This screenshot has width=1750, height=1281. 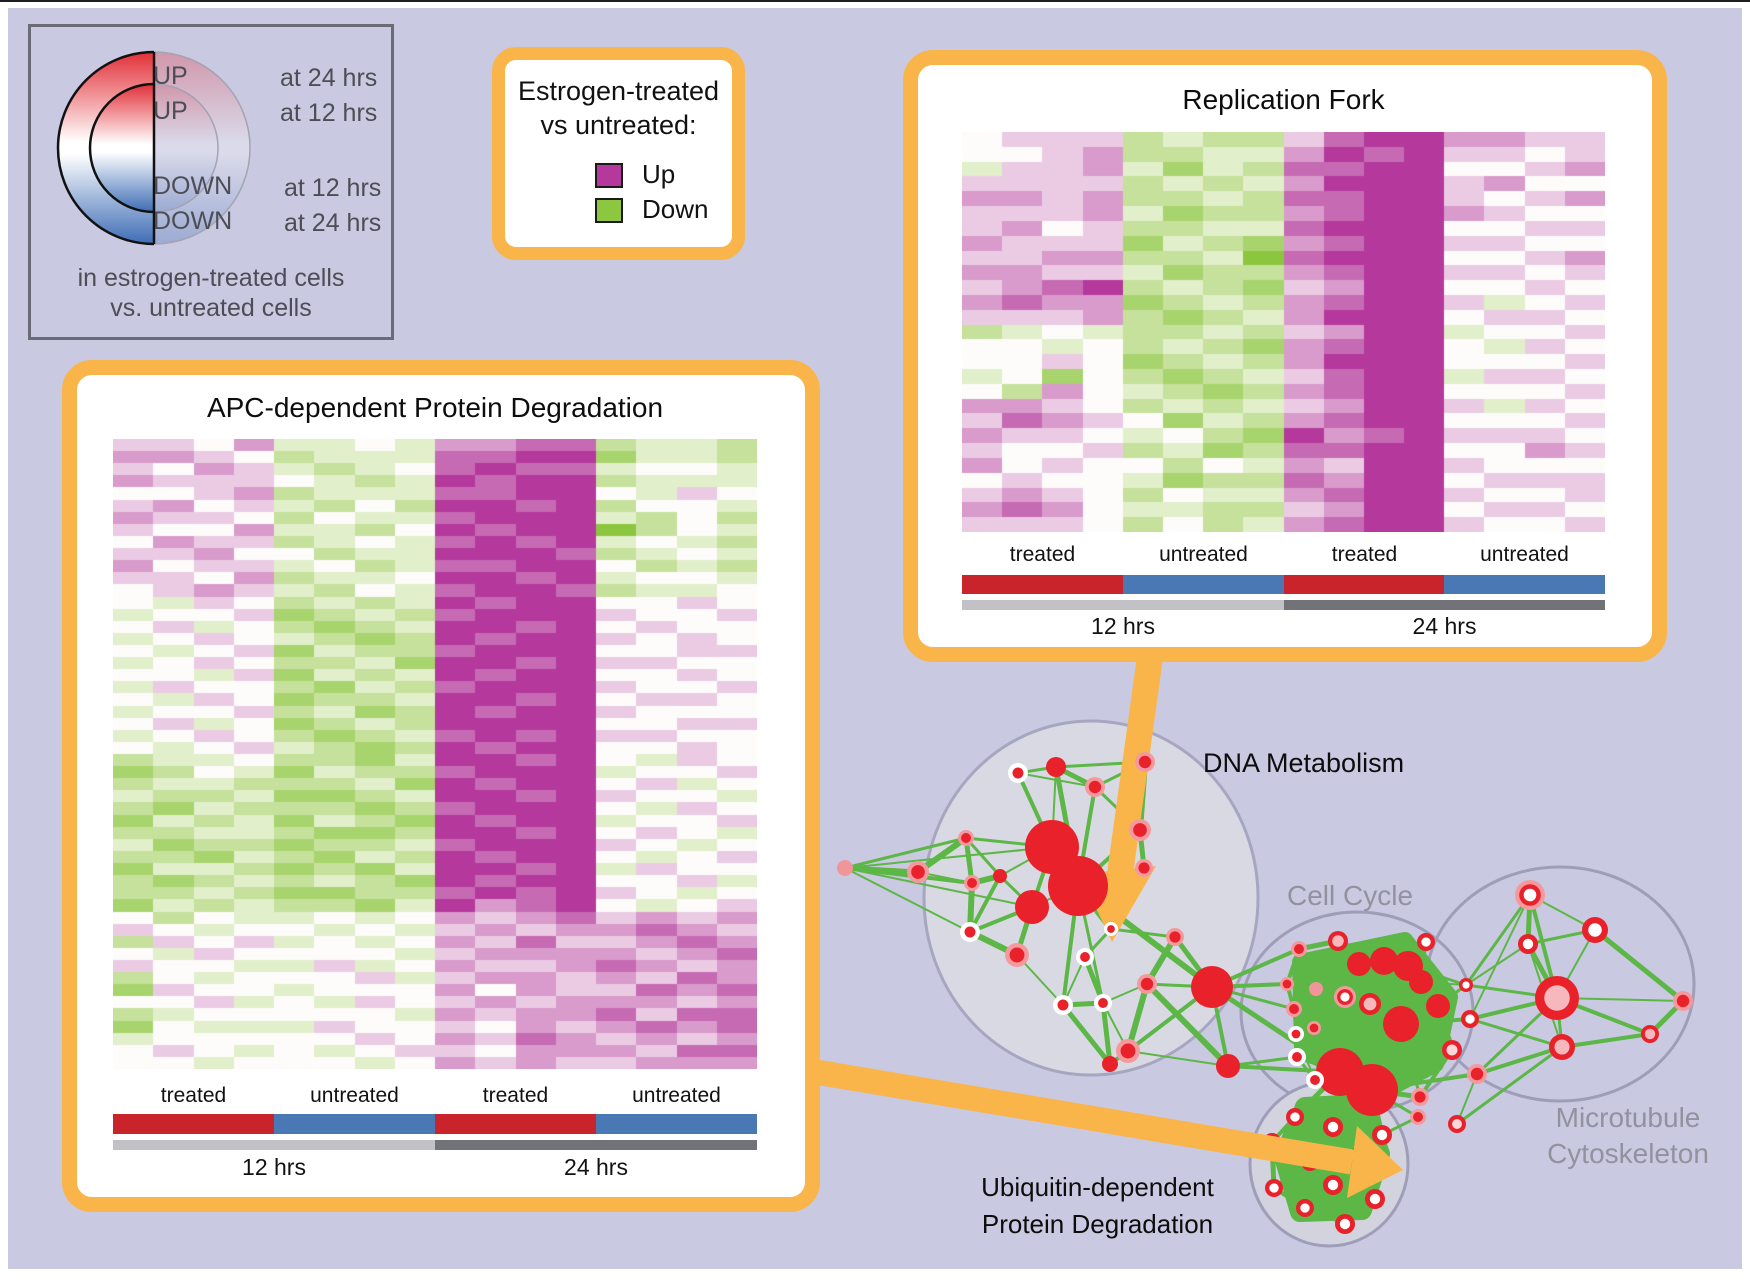 I want to click on ring-legend-caption2: vs. untreated cells, so click(x=211, y=308).